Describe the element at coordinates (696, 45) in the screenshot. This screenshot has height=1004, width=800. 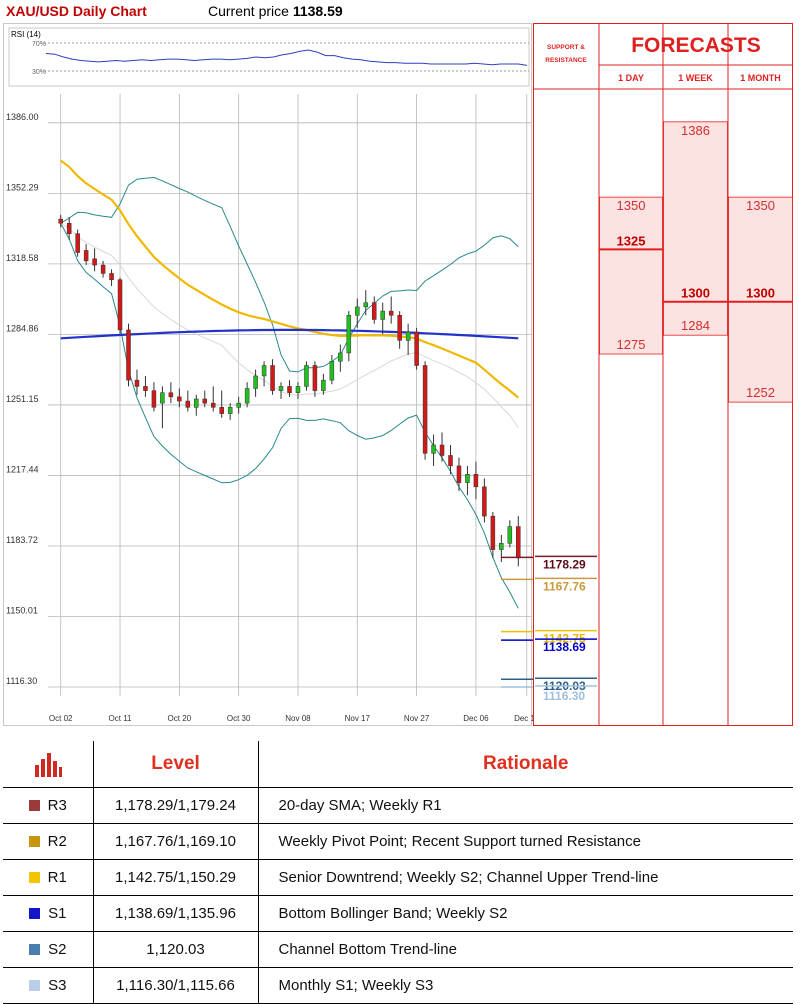
I see `forecasts-title: FORECASTS` at that location.